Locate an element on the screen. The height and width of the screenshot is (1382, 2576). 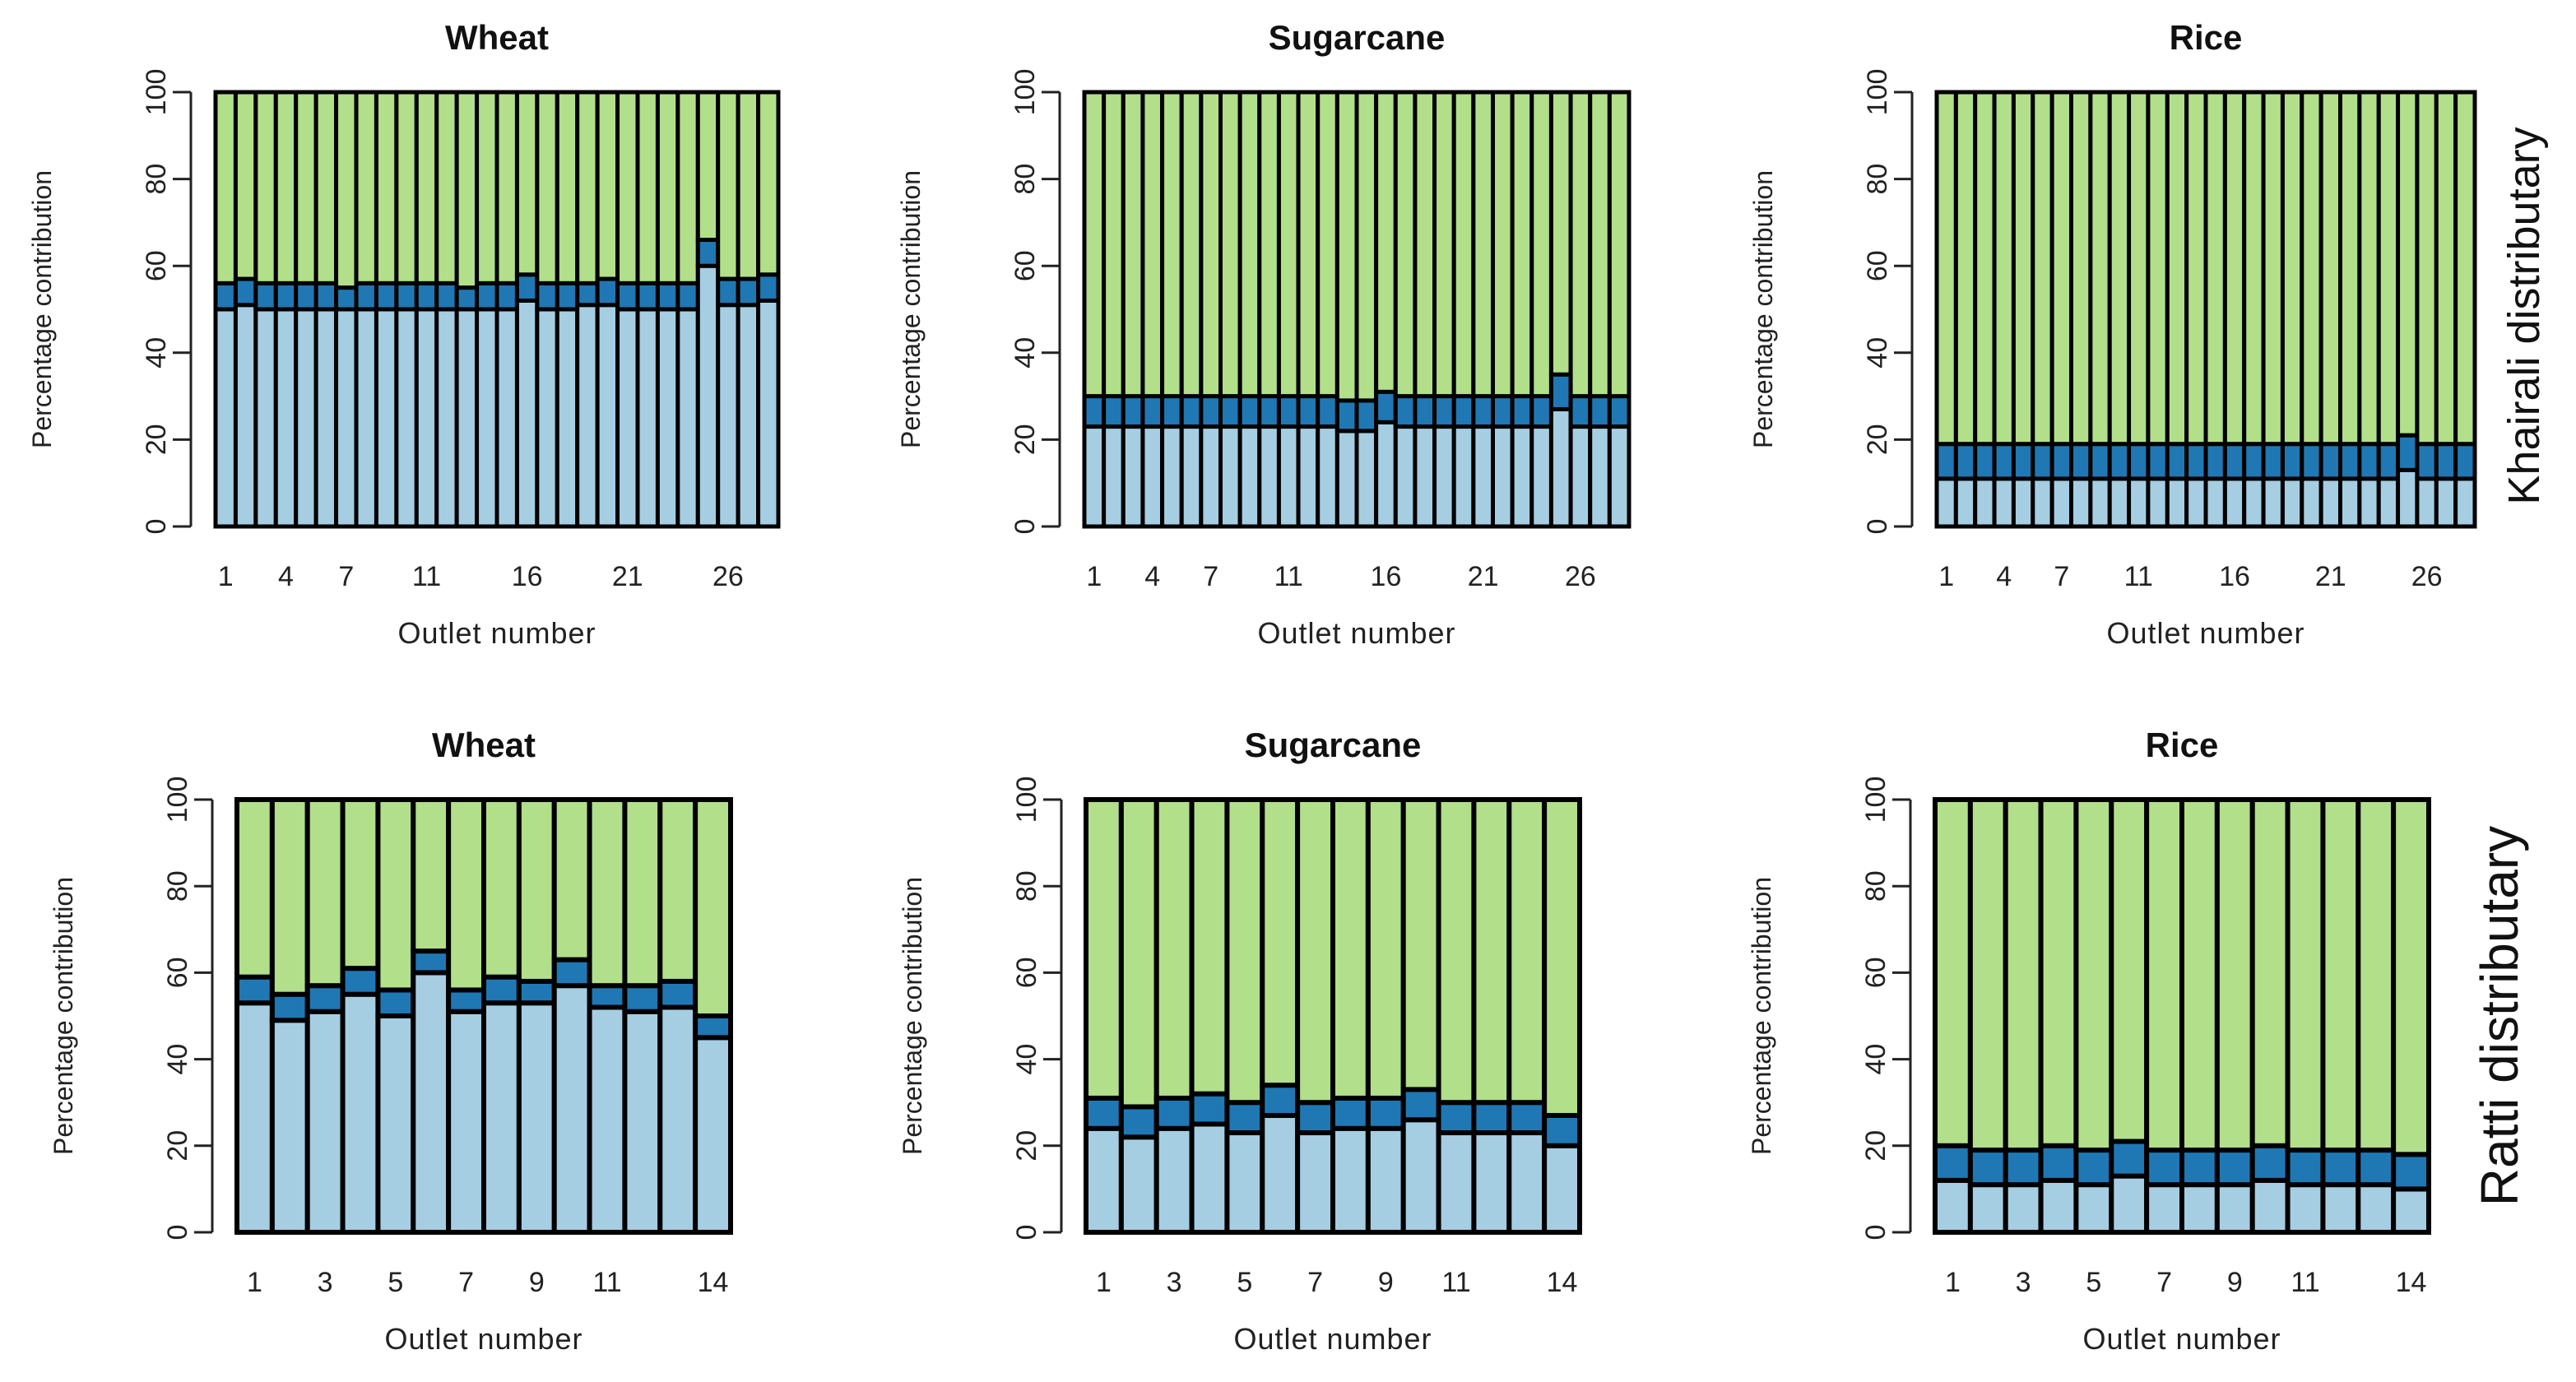
y-tick-label-80: 80 is located at coordinates (1026, 886).